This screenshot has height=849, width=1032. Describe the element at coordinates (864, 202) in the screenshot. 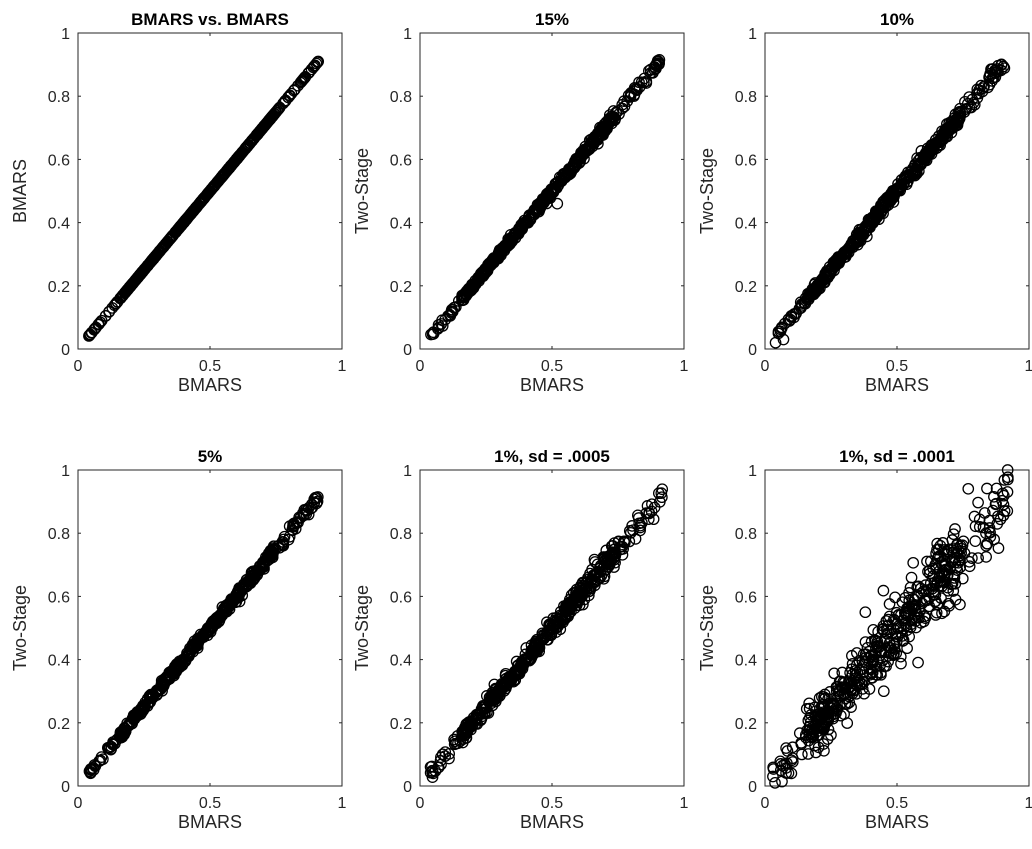

I see `scatter-panel: 10% 0 0.5 1 0 0.2 0.4 0.6 0.8 1 BMARS Two-Stage` at that location.